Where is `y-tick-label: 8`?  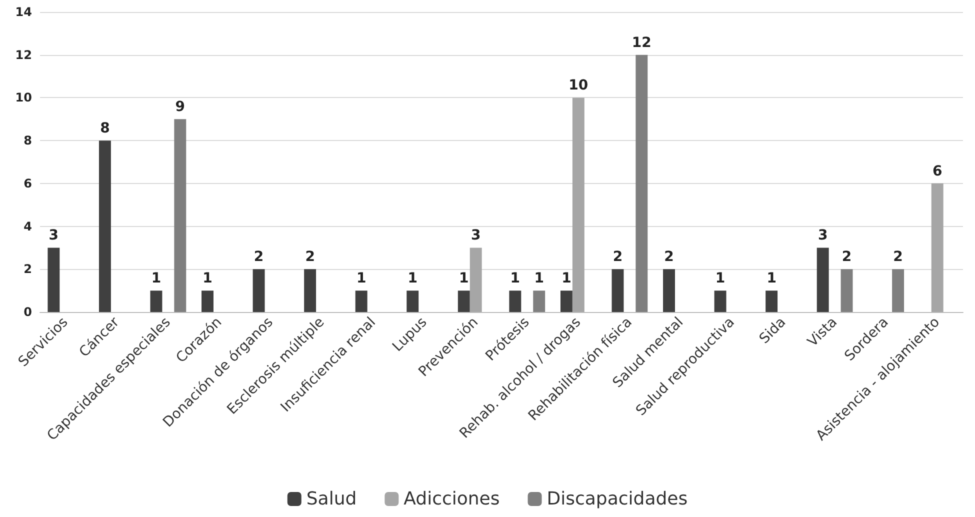 y-tick-label: 8 is located at coordinates (28, 141).